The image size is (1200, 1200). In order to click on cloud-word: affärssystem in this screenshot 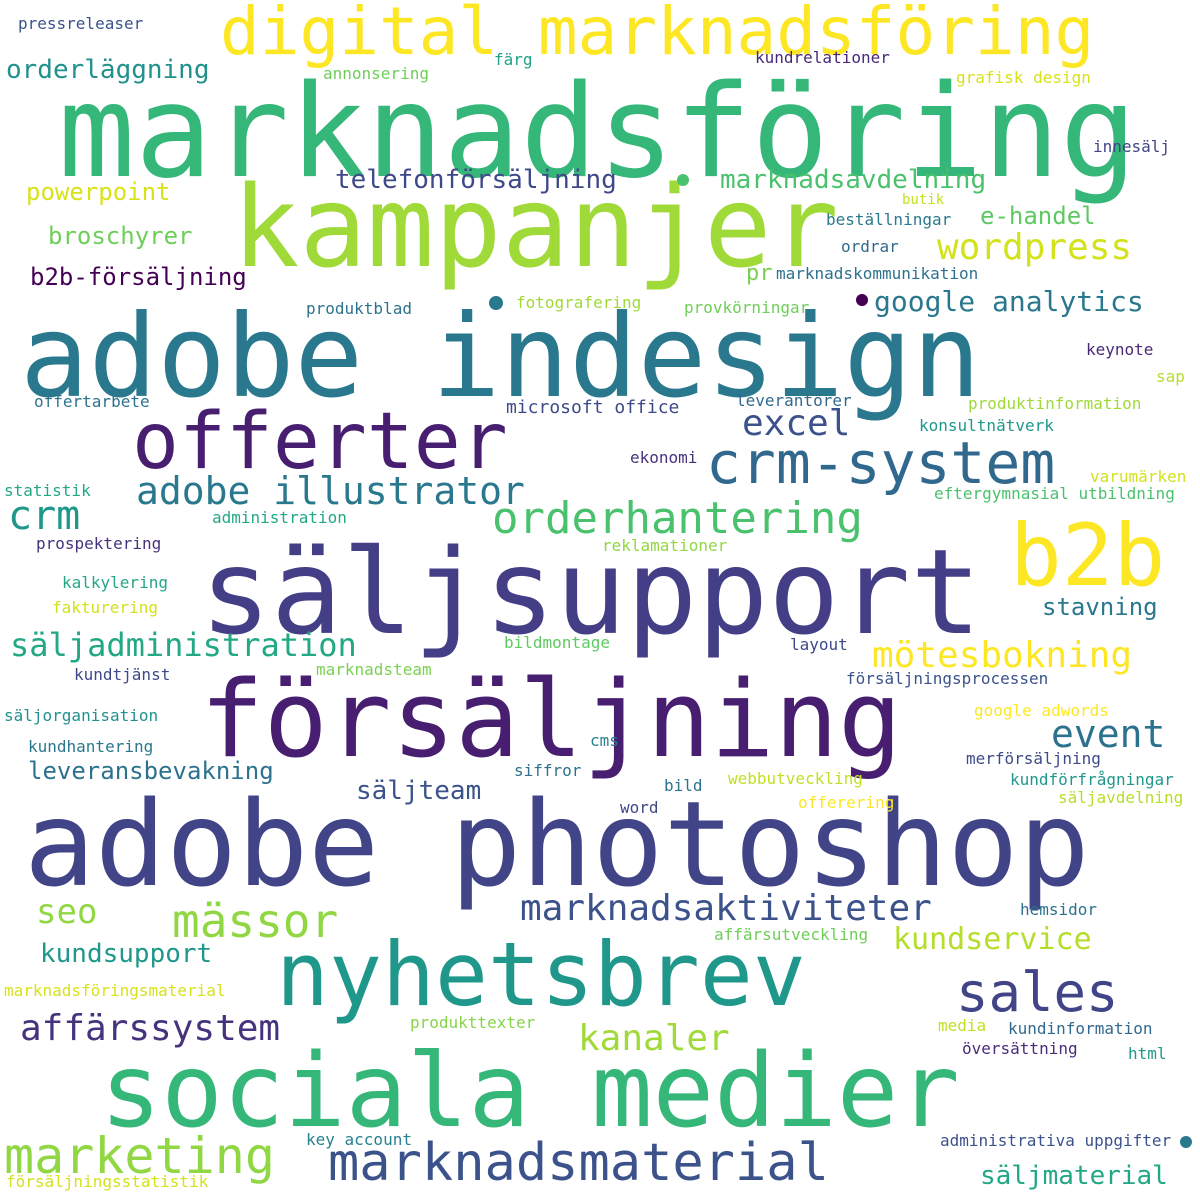, I will do `click(150, 1028)`.